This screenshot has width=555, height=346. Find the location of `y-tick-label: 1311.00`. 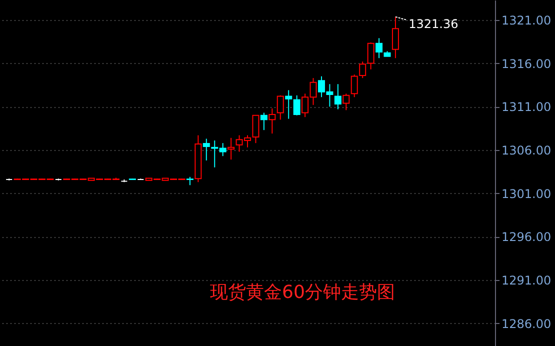

y-tick-label: 1311.00 is located at coordinates (527, 107).